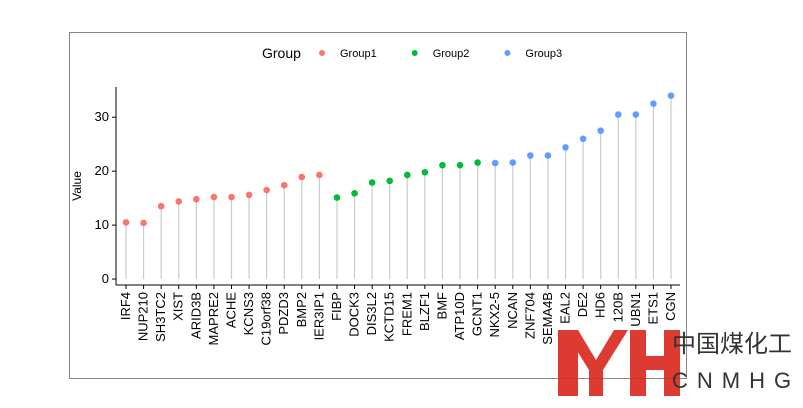 The image size is (803, 408). I want to click on y-axis-title: Value, so click(77, 186).